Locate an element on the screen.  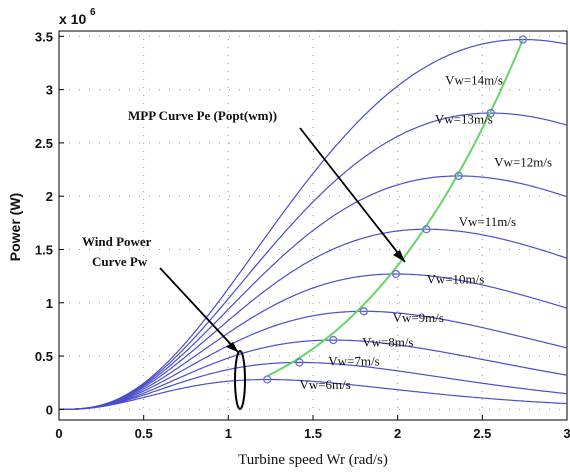
x-tick-label: 0.5 is located at coordinates (144, 433).